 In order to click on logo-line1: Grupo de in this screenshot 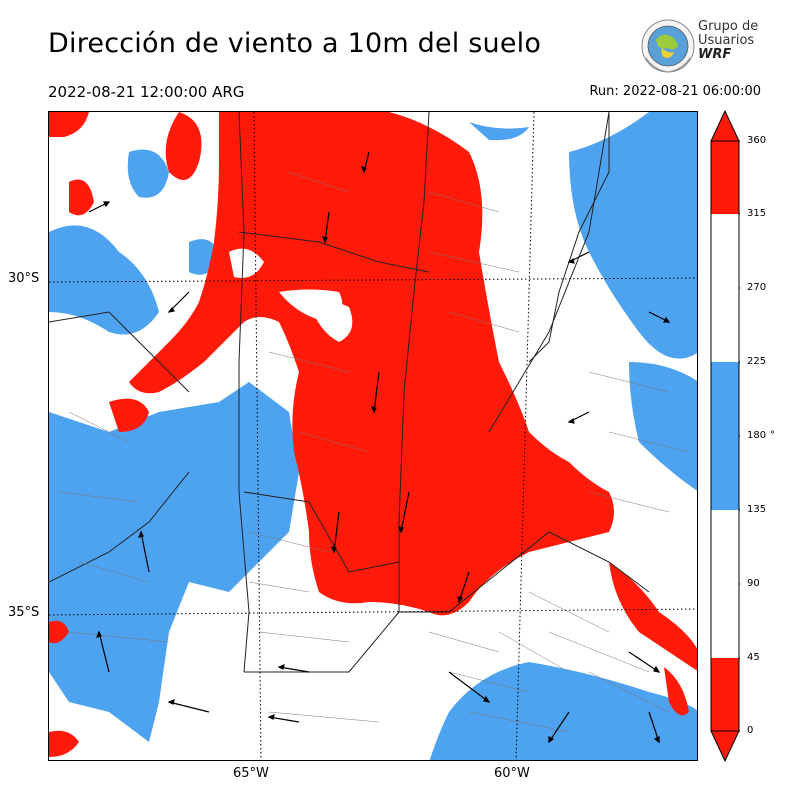, I will do `click(728, 26)`.